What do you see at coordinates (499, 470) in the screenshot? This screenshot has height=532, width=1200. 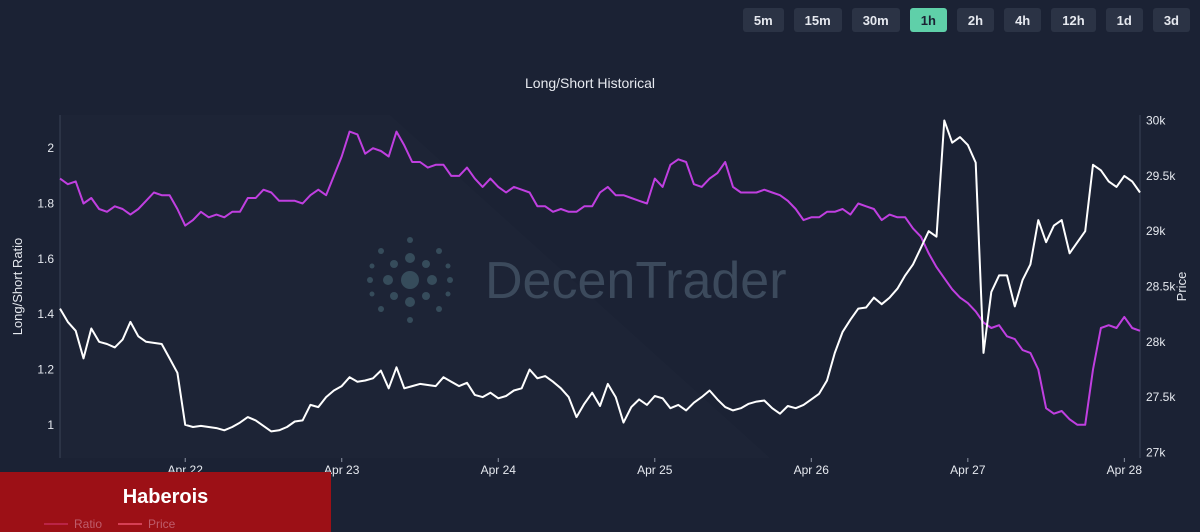 I see `x-tick-label: Apr 24` at bounding box center [499, 470].